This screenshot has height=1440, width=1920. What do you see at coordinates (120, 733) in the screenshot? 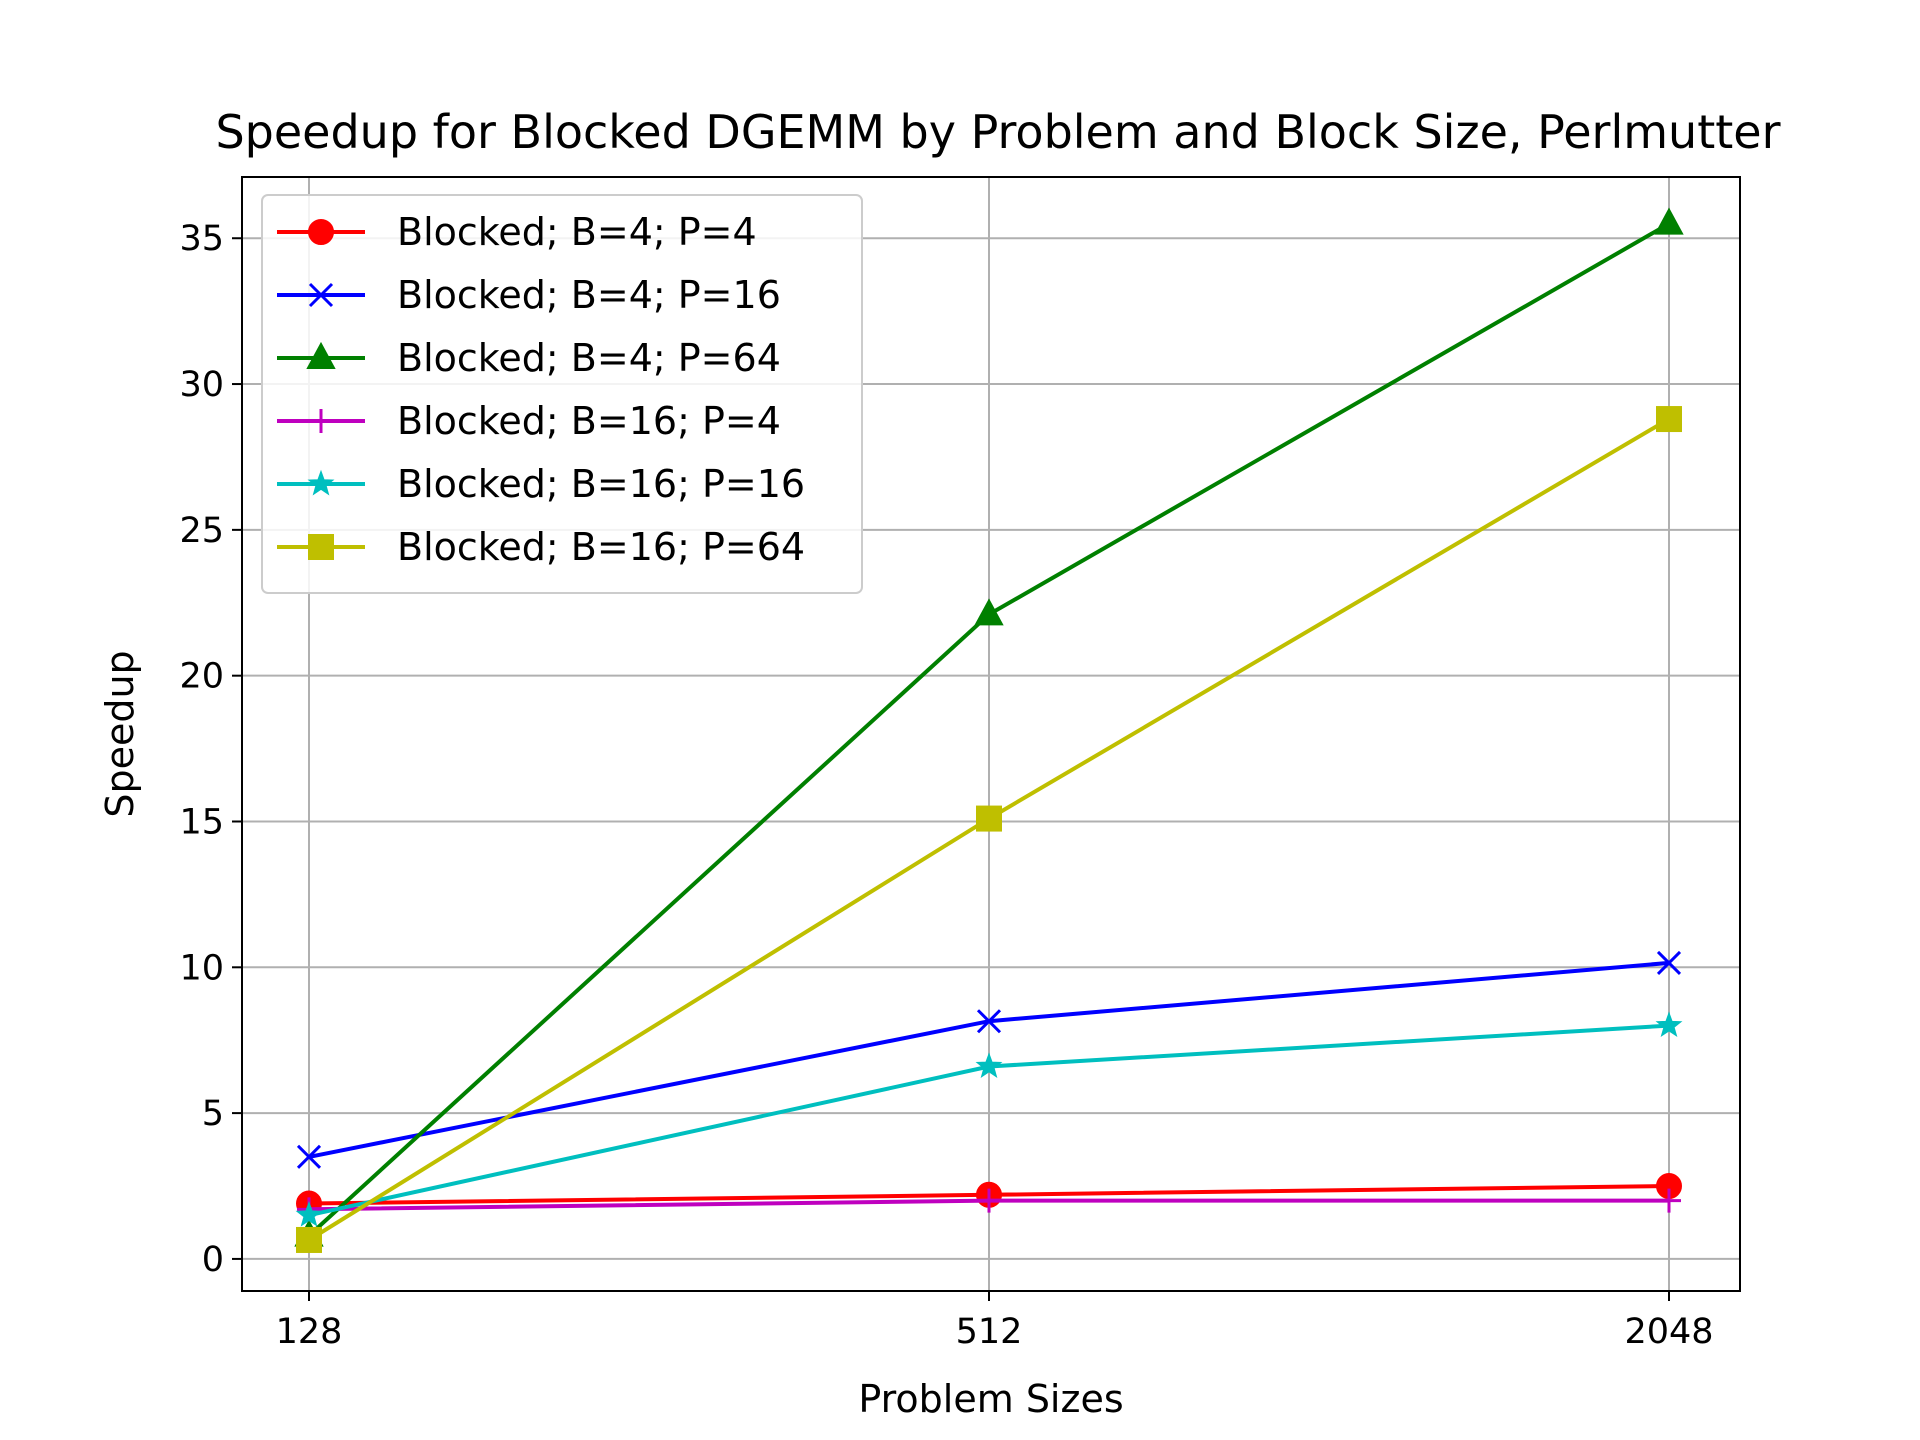
I see `y-axis-label: Speedup` at bounding box center [120, 733].